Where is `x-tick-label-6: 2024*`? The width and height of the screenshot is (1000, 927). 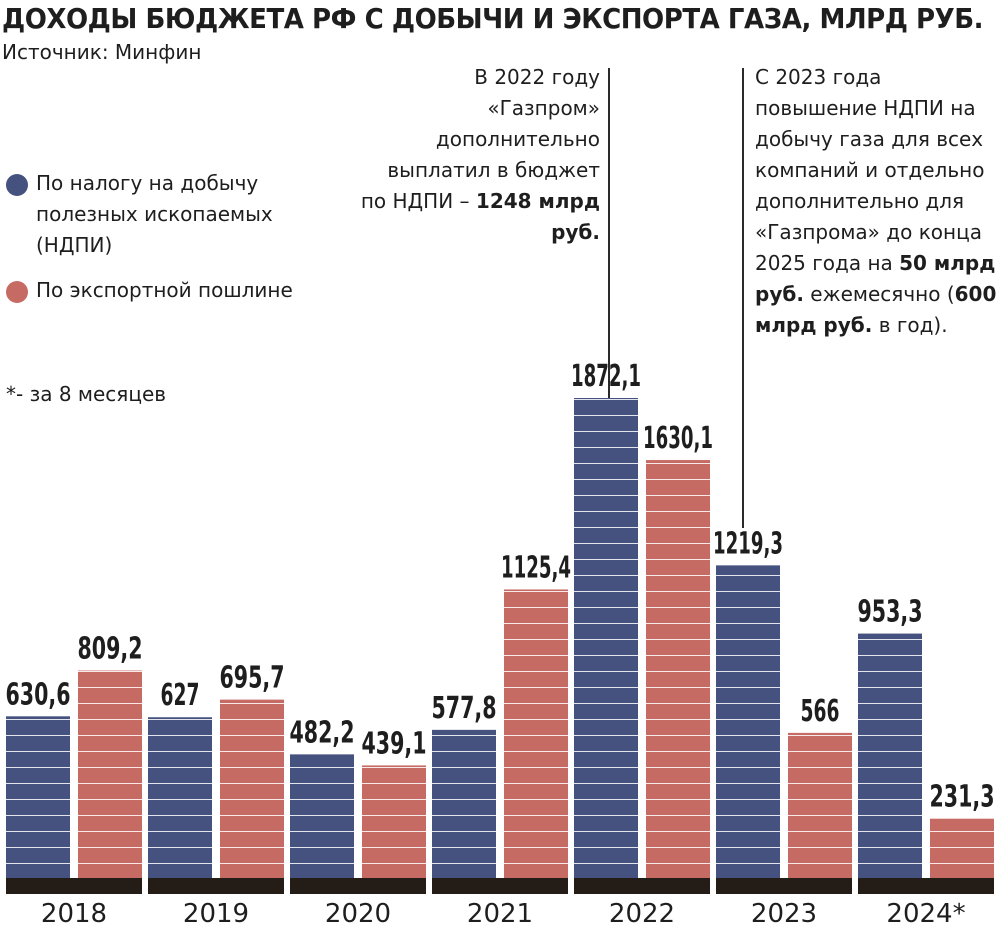 x-tick-label-6: 2024* is located at coordinates (925, 913).